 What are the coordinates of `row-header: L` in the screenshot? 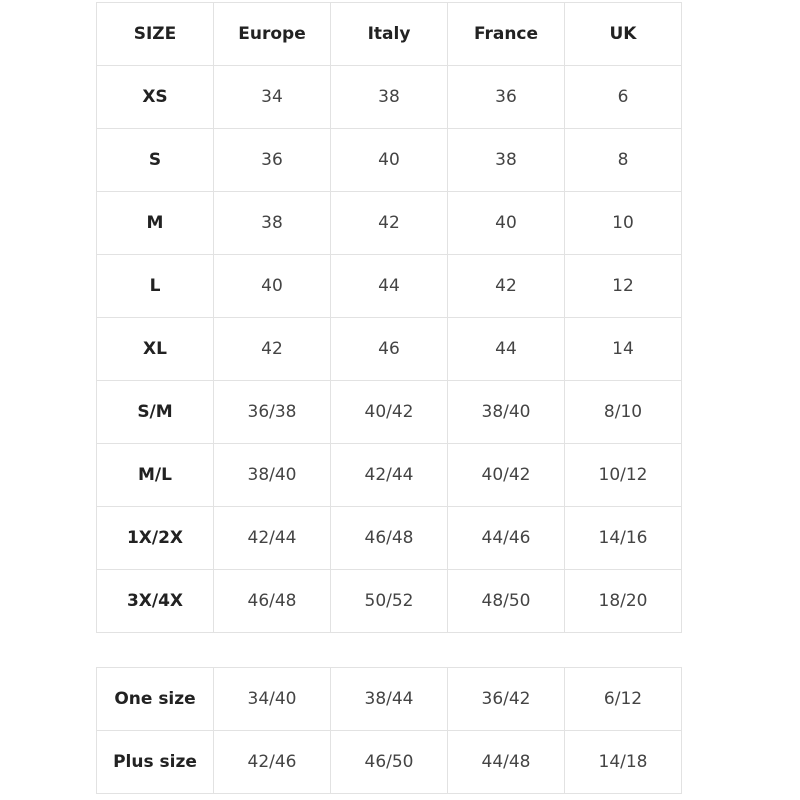 It's located at (155, 286).